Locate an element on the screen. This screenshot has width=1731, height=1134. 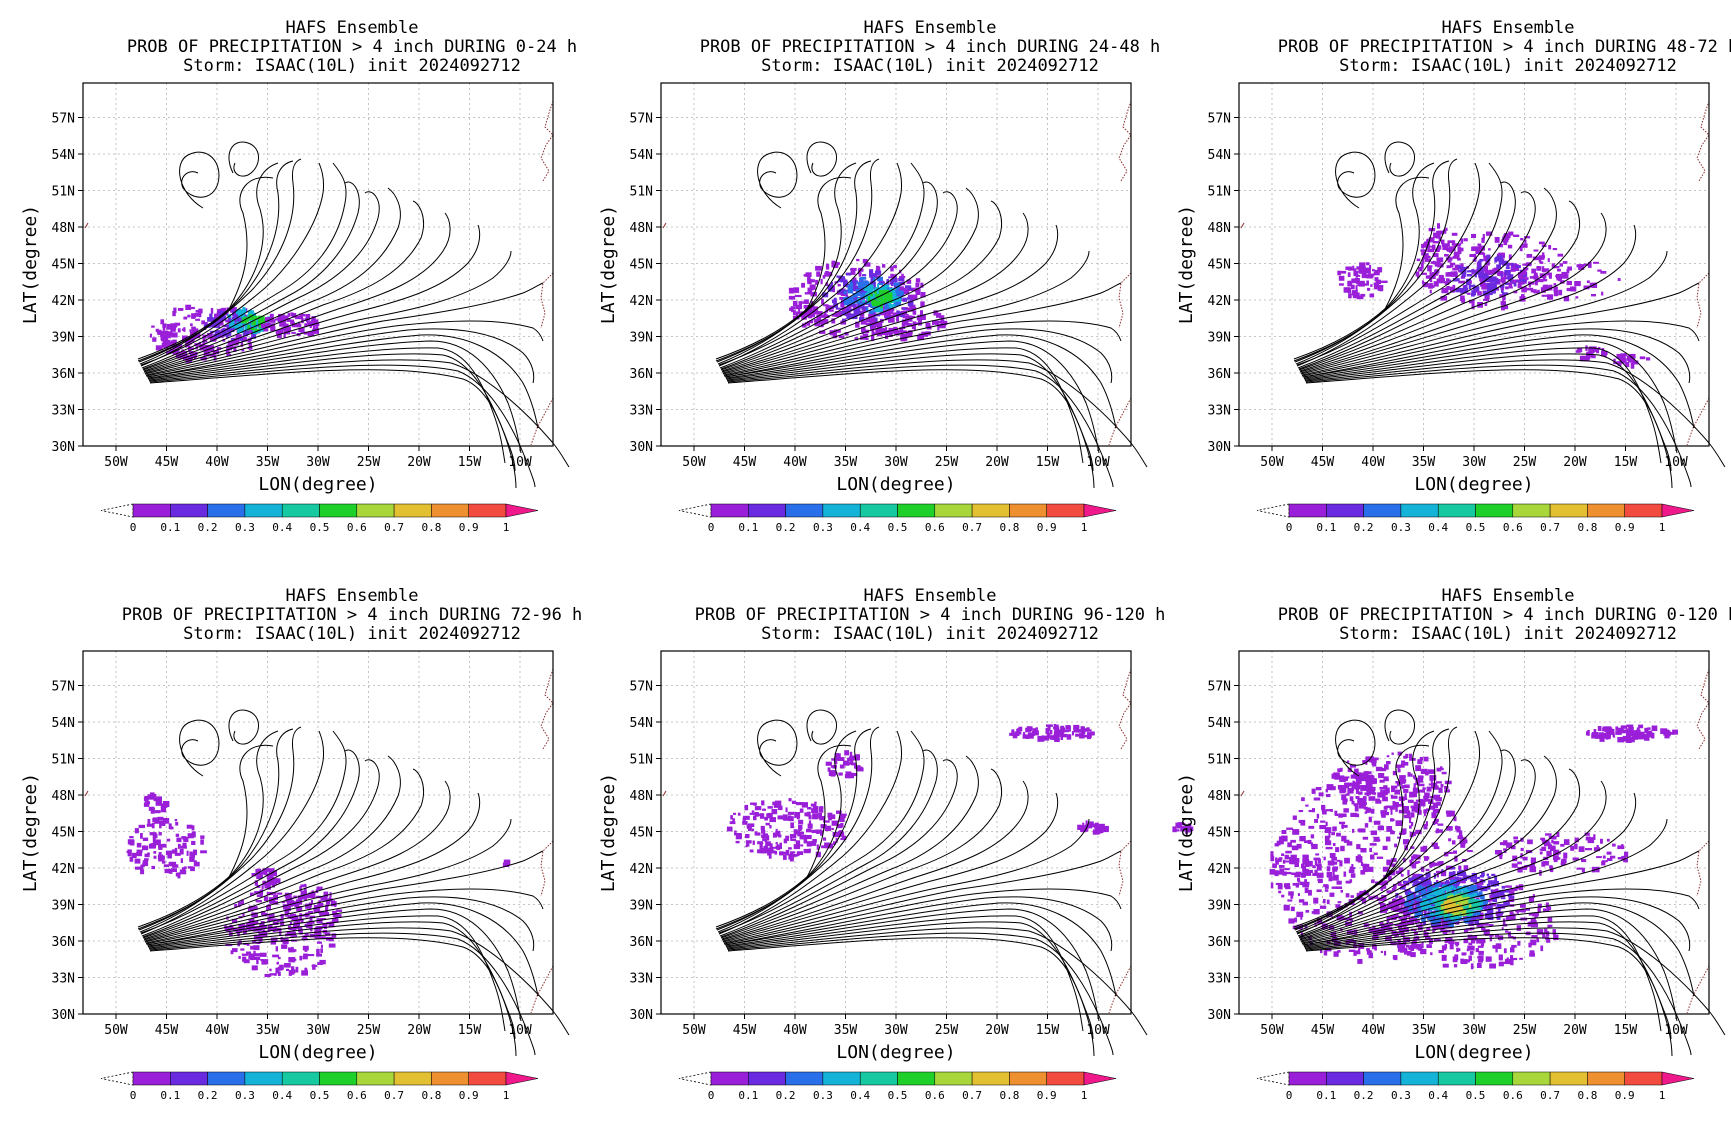
lon-tick-label: 35W is located at coordinates (268, 1030).